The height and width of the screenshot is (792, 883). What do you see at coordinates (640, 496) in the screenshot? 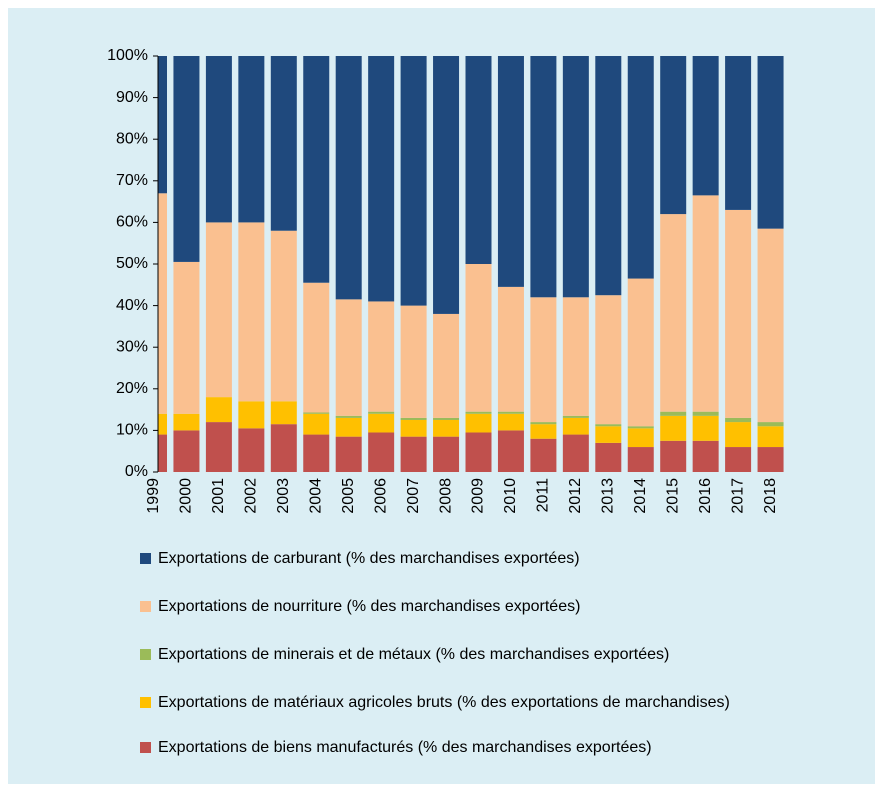
I see `x-tick-label: 2014` at bounding box center [640, 496].